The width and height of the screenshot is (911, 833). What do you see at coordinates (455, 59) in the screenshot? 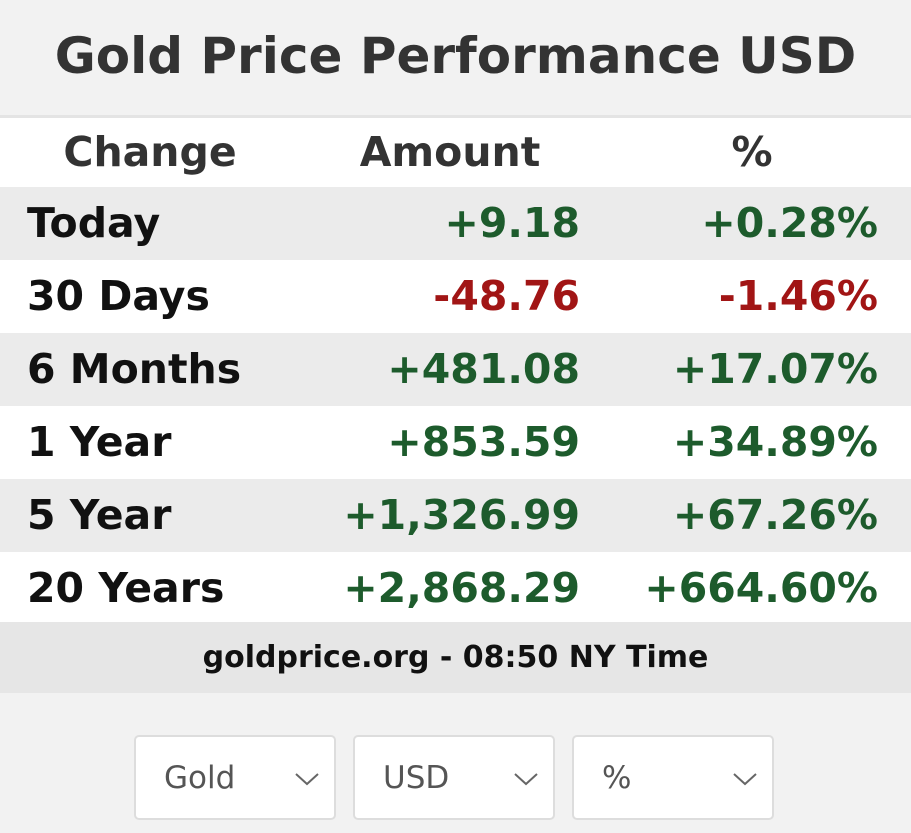
I see `title: Gold Price Performance USD` at bounding box center [455, 59].